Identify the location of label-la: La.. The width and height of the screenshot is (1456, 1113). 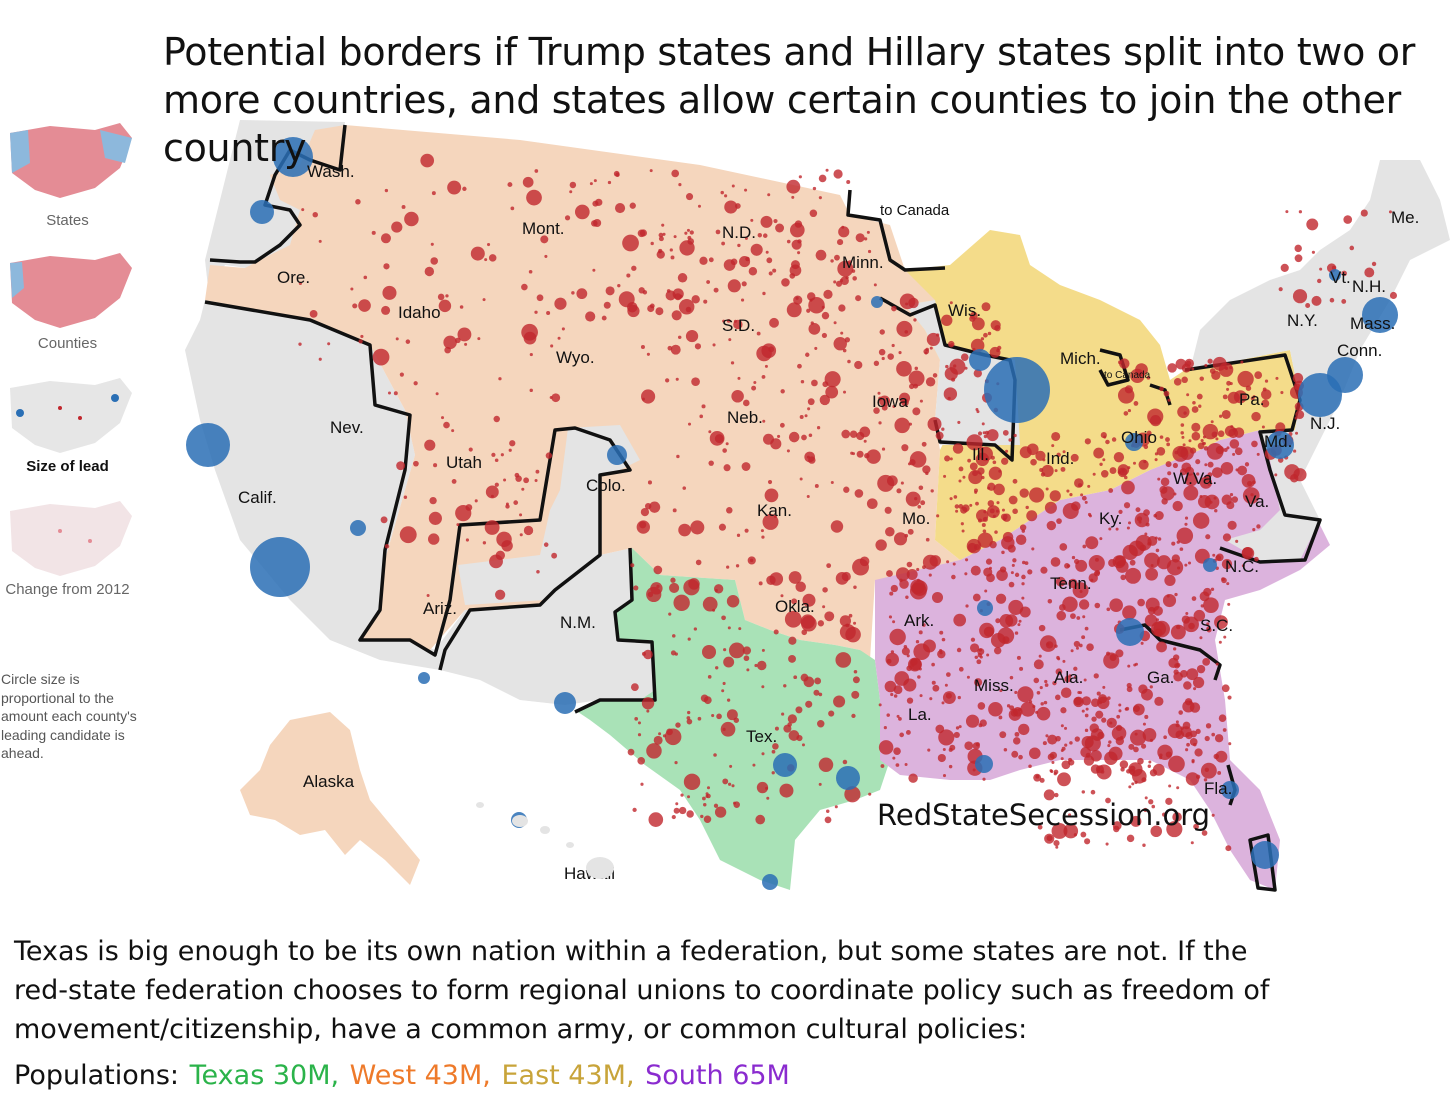
(920, 714).